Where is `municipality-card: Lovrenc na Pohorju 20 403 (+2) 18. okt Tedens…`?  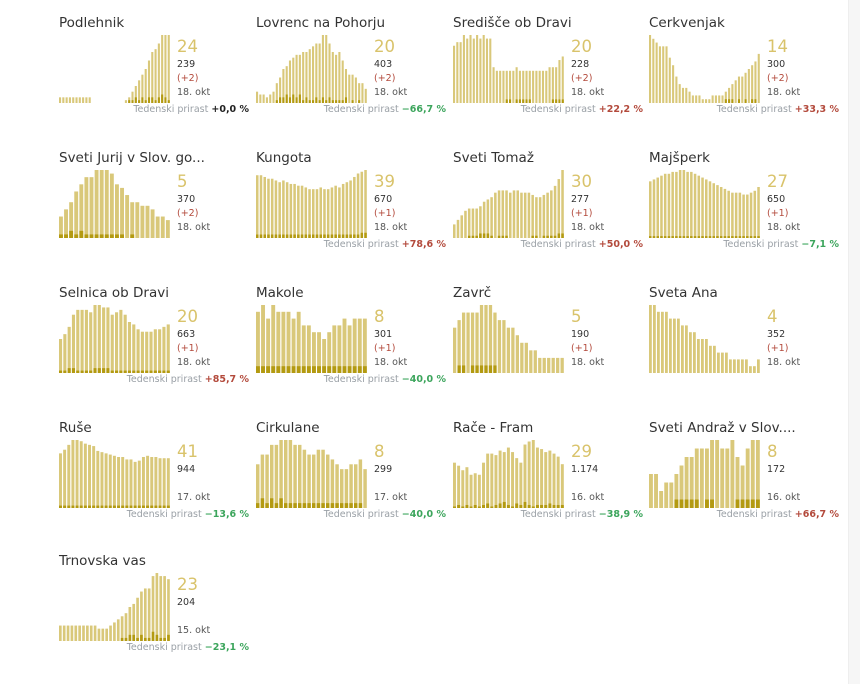
municipality-card: Lovrenc na Pohorju 20 403 (+2) 18. okt Tedens… is located at coordinates (351, 75).